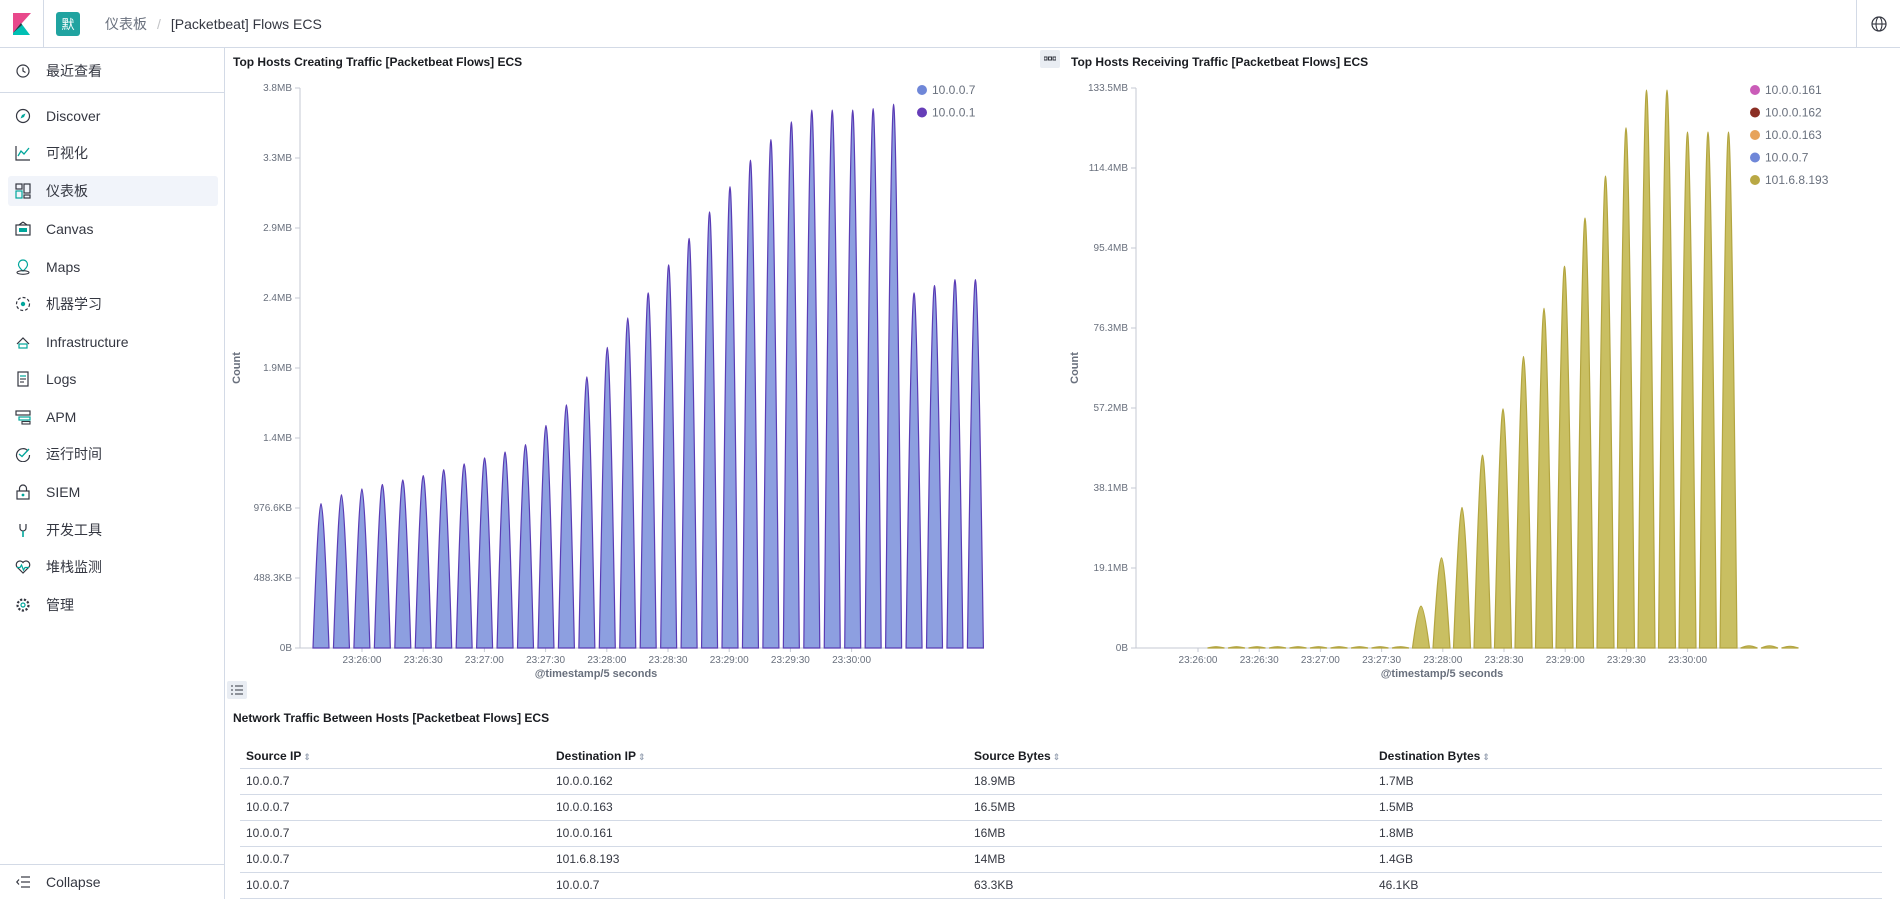 This screenshot has height=899, width=1900. Describe the element at coordinates (1109, 168) in the screenshot. I see `y-tick-label: 114.4MB` at that location.